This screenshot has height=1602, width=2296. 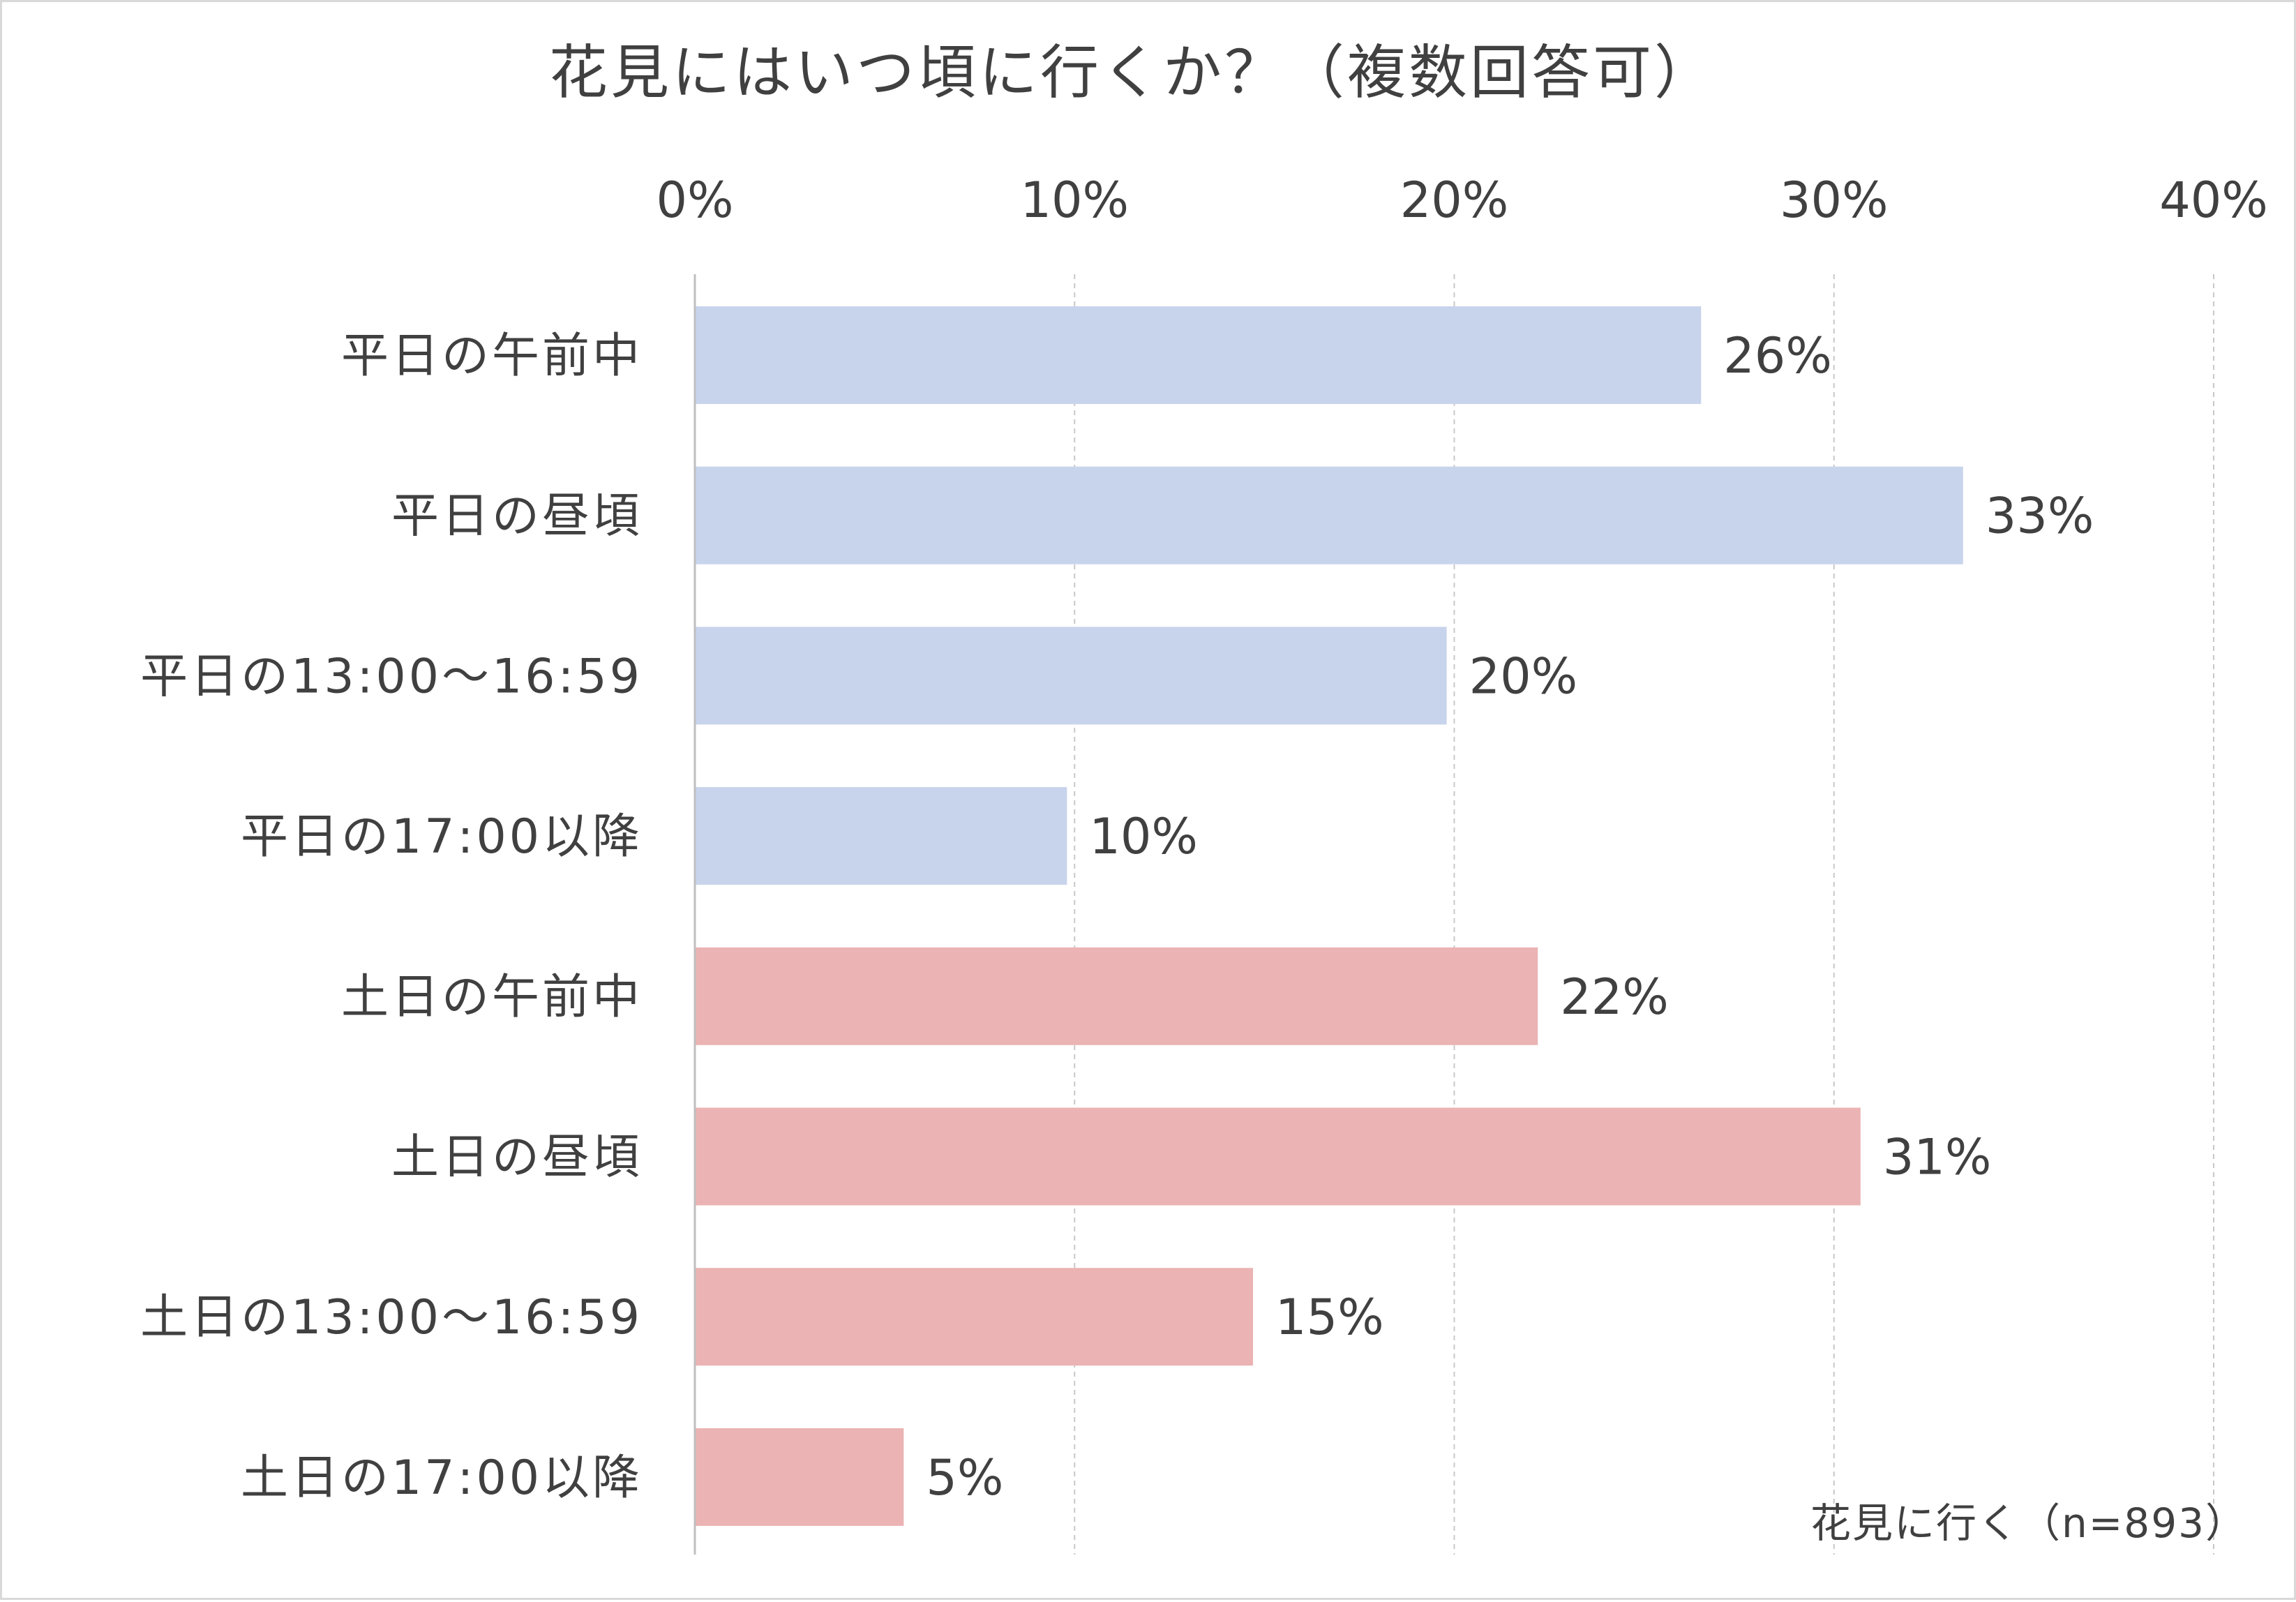 I want to click on x-tick-label: 10%, so click(x=1074, y=200).